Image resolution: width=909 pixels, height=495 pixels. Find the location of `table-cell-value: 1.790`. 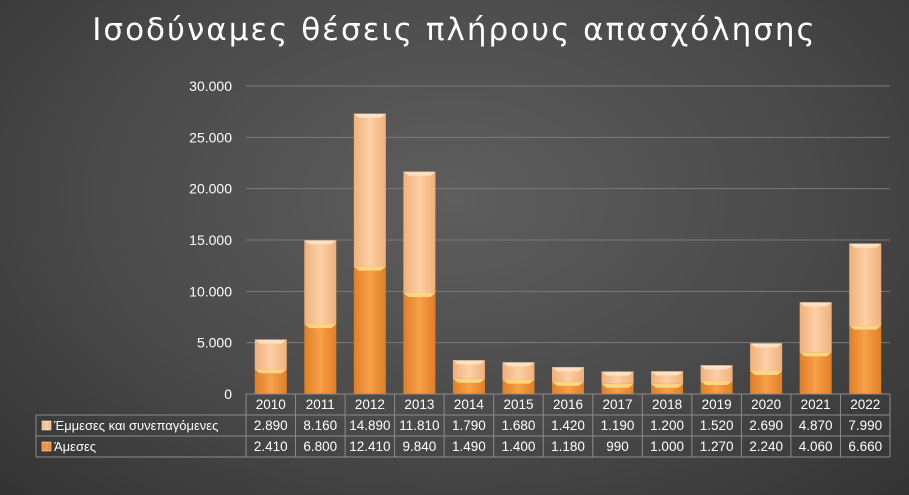

table-cell-value: 1.790 is located at coordinates (469, 425).